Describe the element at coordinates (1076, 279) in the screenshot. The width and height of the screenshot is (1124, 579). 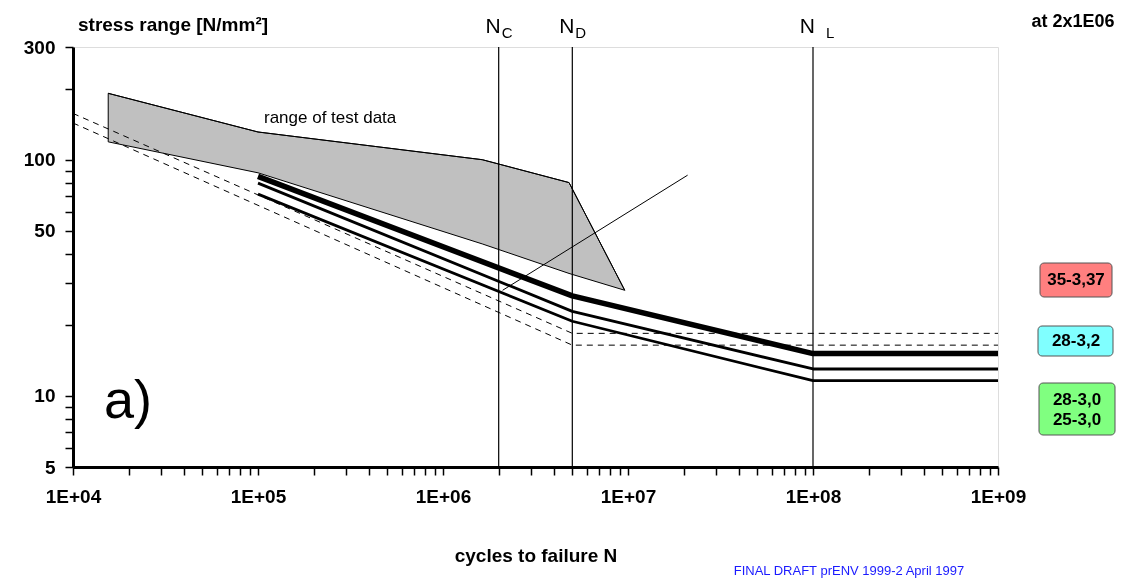
I see `text: 35-3,37` at that location.